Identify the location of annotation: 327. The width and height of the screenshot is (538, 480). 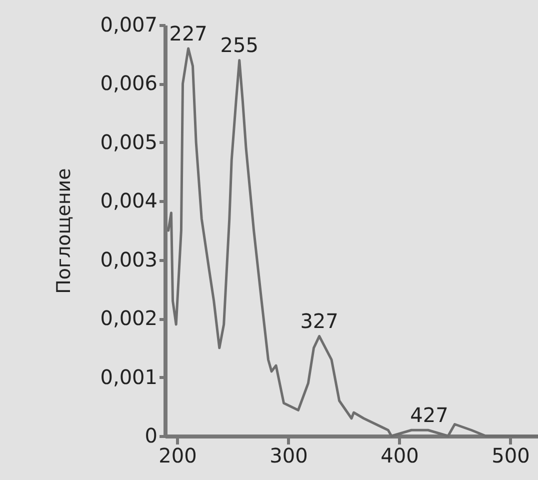
(319, 321).